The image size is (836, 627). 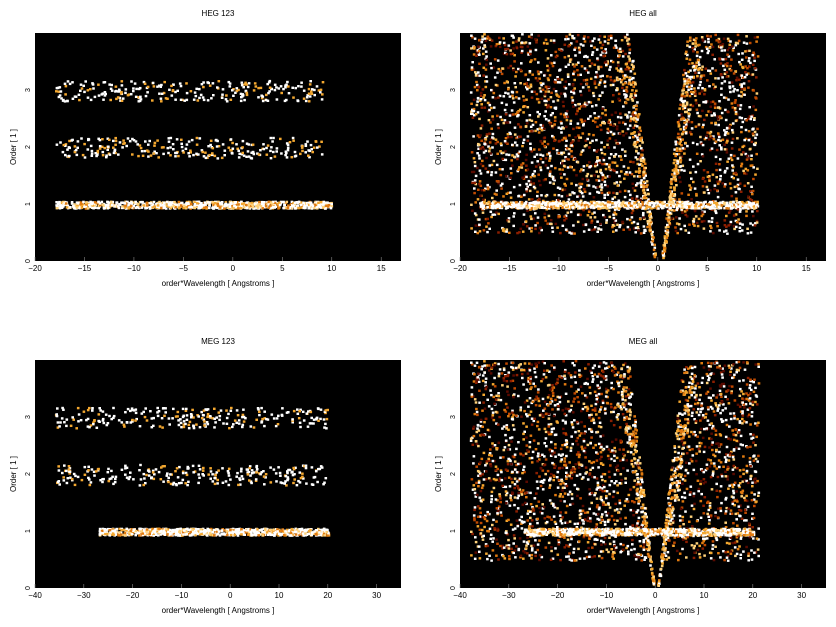 I want to click on x-tick-label: 10, so click(x=331, y=268).